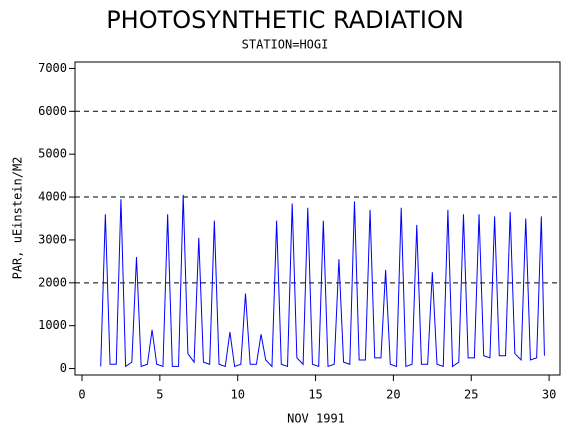  I want to click on chart-subtitle: STATION=HOGI, so click(285, 45).